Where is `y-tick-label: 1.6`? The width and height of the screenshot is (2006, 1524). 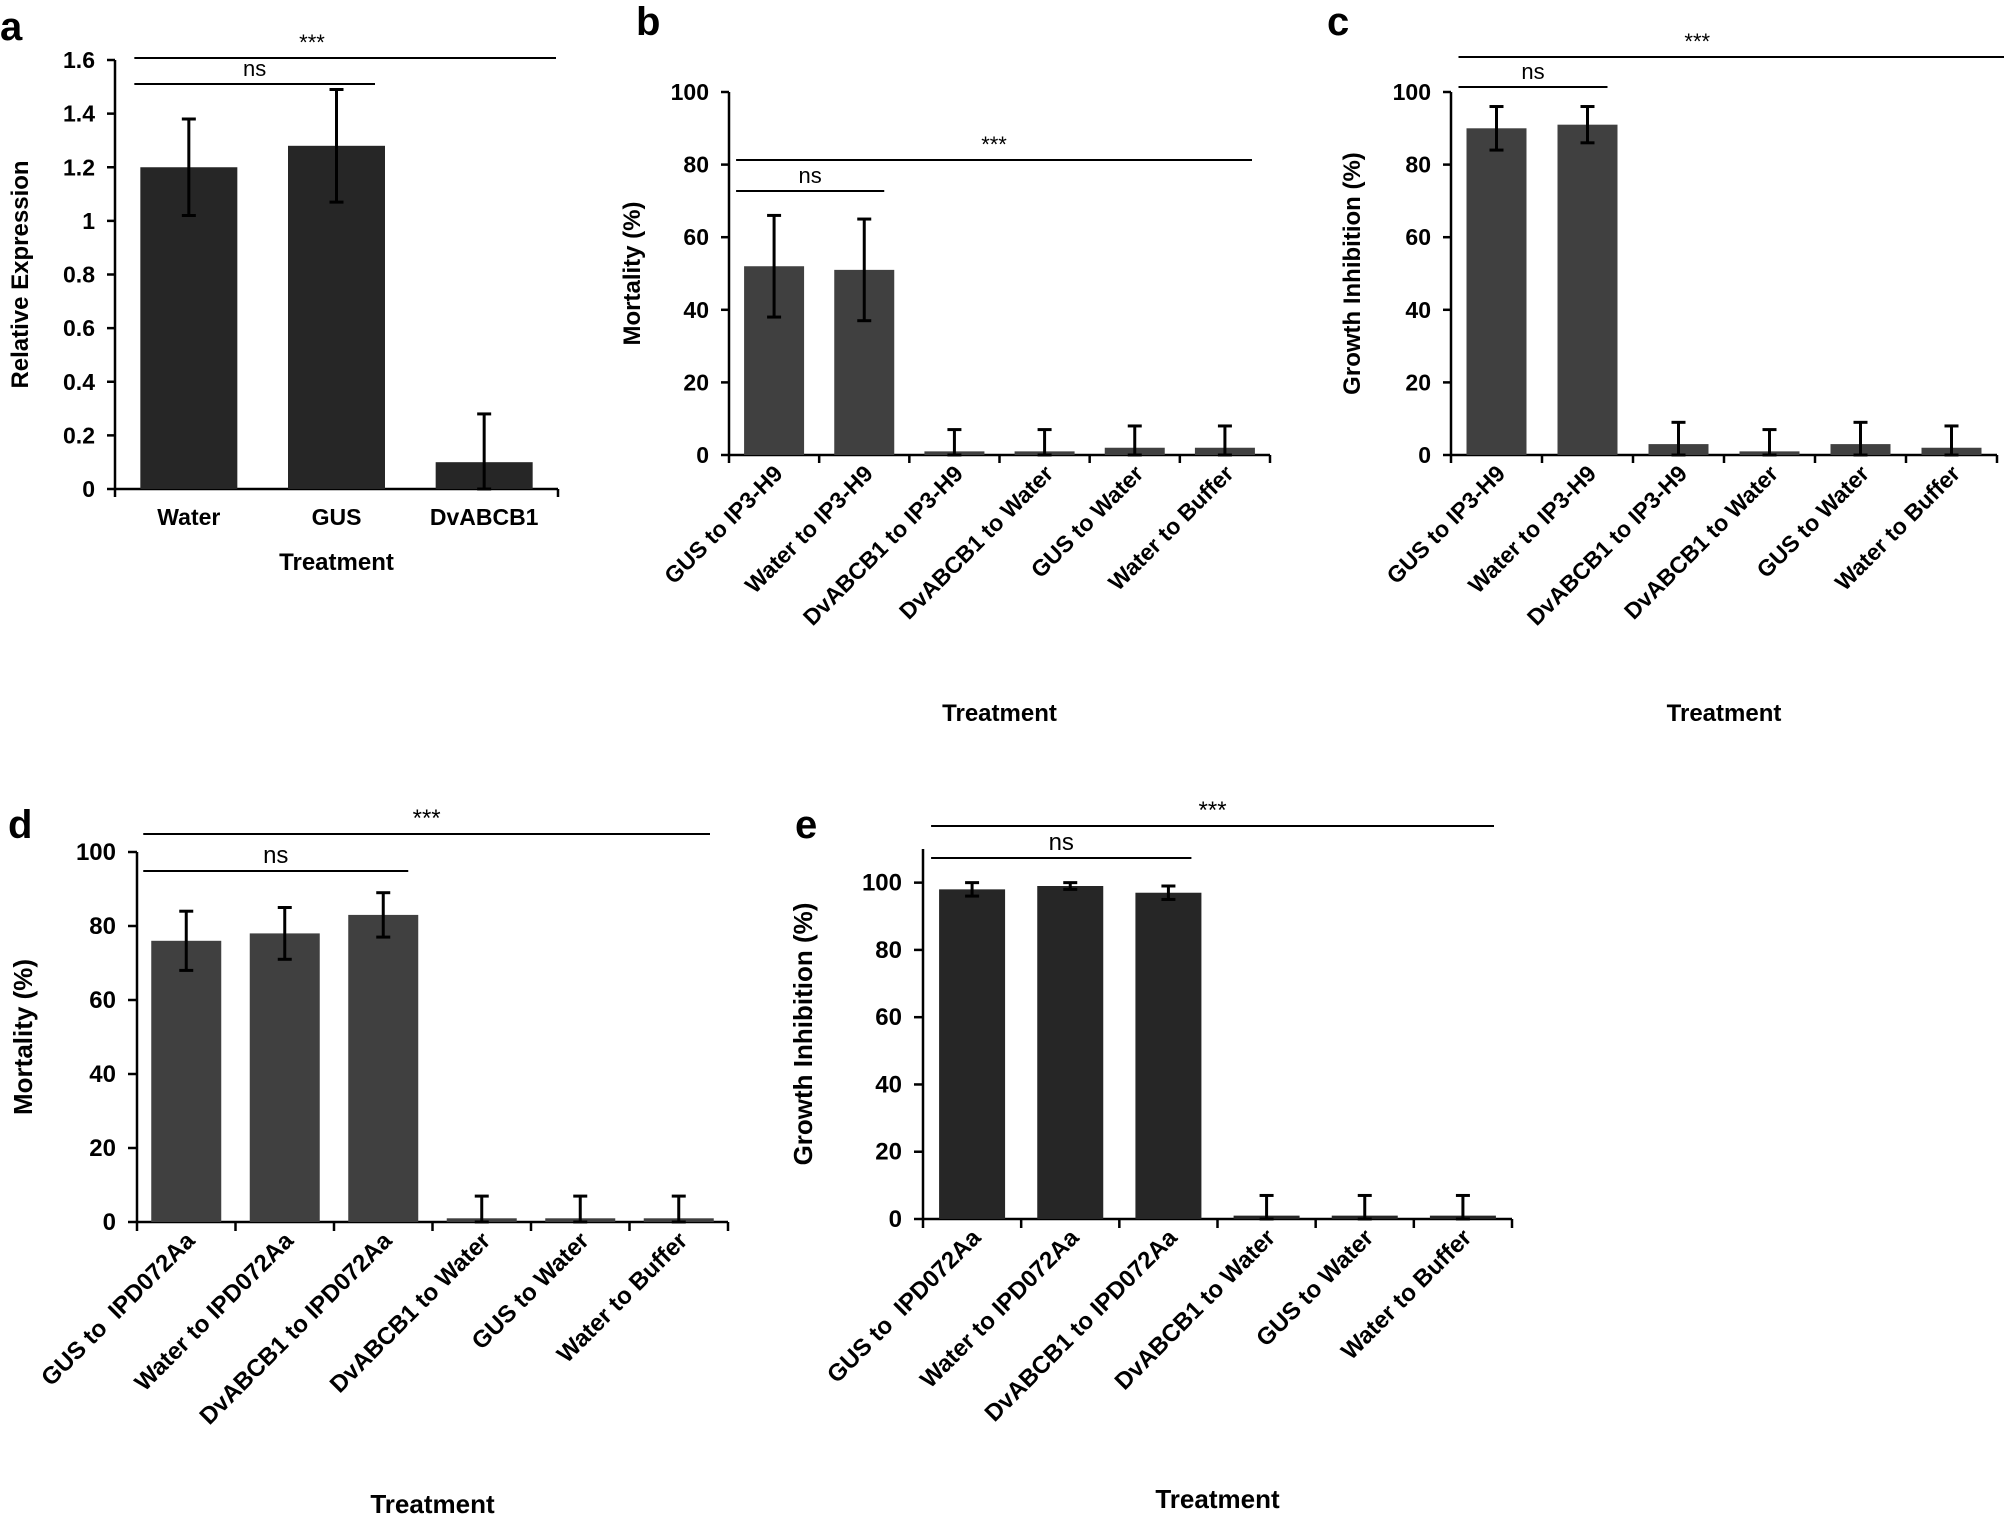 y-tick-label: 1.6 is located at coordinates (79, 60).